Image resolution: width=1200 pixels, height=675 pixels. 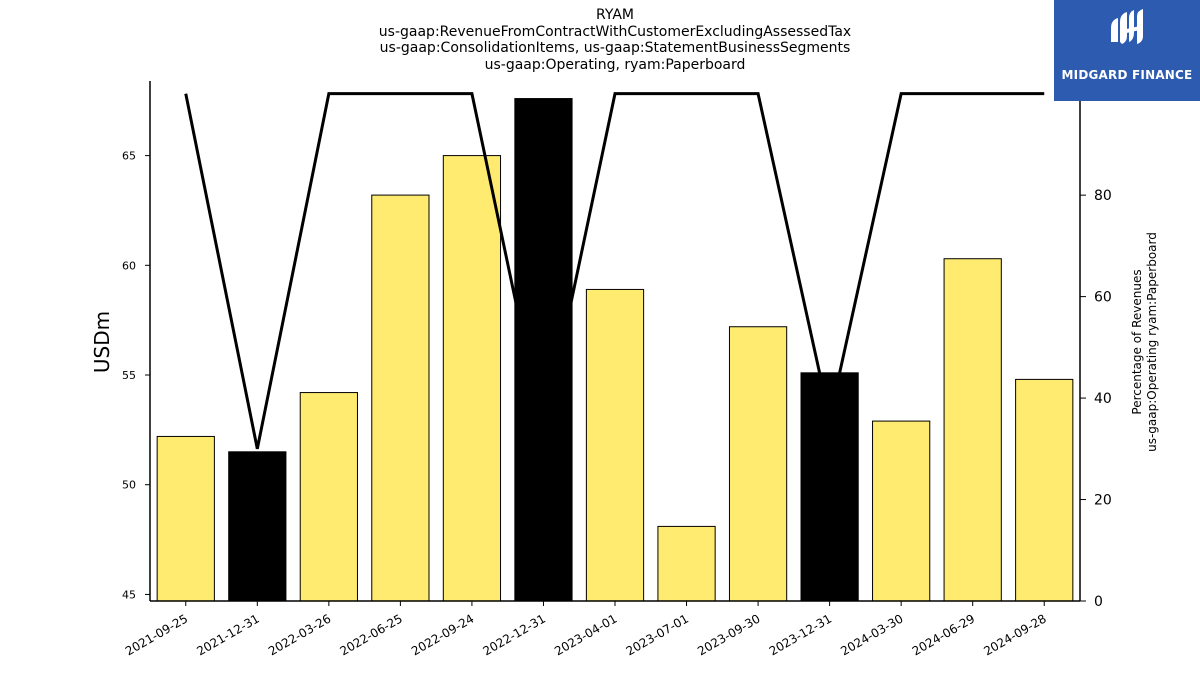 I want to click on x-tick-label: 2023-07-01, so click(x=657, y=634).